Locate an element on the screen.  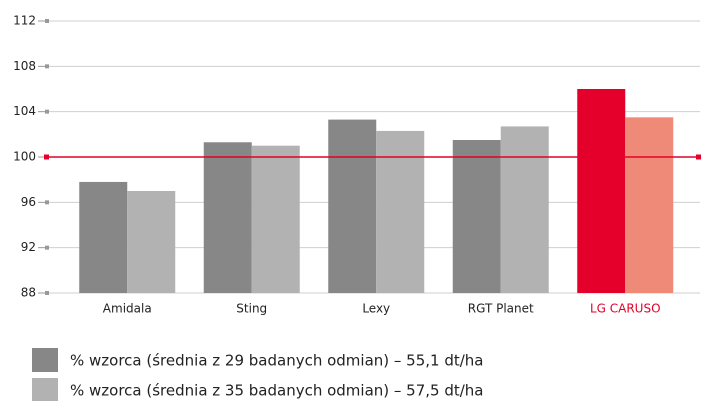
y-tick-label: 88 is located at coordinates (28, 293).